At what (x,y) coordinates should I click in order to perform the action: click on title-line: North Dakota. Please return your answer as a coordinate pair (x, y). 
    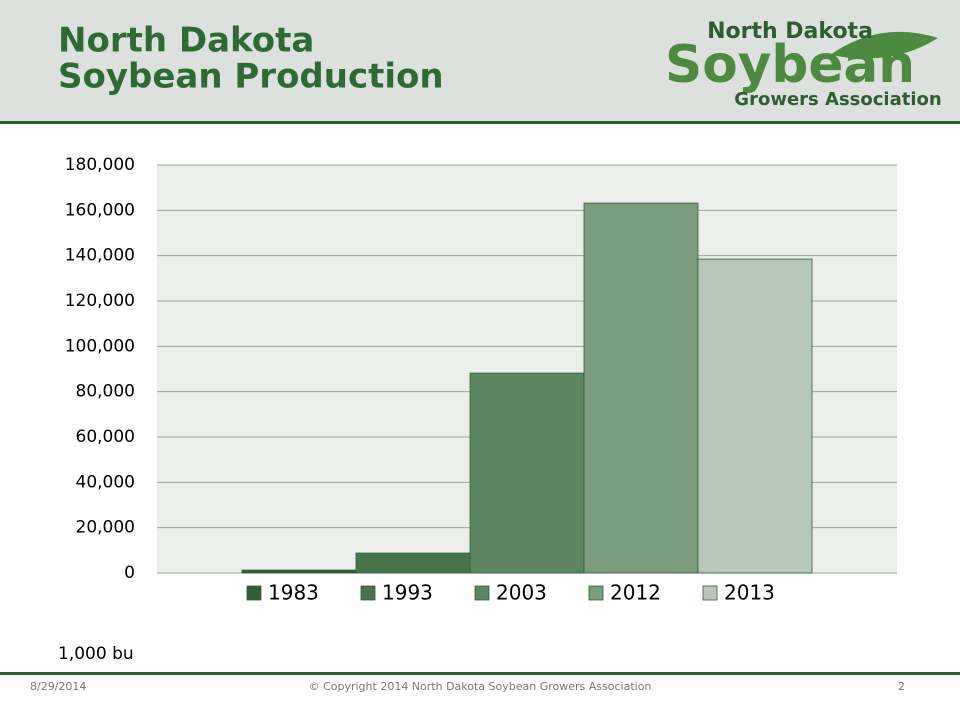
    Looking at the image, I should click on (186, 41).